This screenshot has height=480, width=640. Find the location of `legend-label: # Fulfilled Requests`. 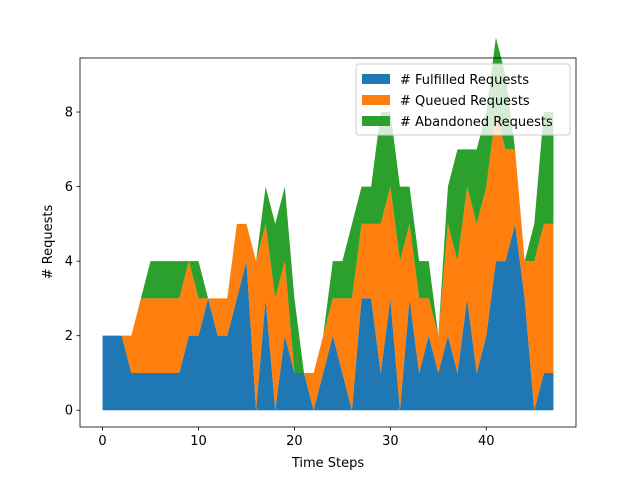

legend-label: # Fulfilled Requests is located at coordinates (464, 80).